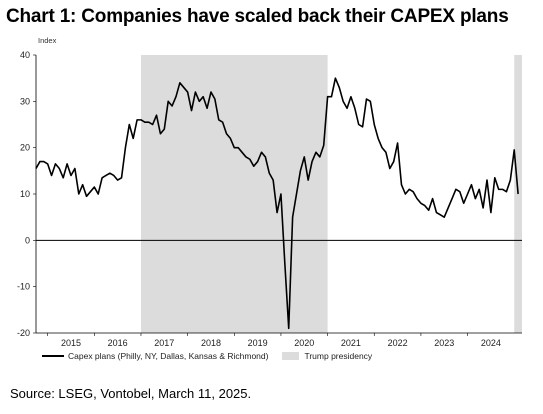  Describe the element at coordinates (118, 343) in the screenshot. I see `x-tick-label: 2016` at that location.